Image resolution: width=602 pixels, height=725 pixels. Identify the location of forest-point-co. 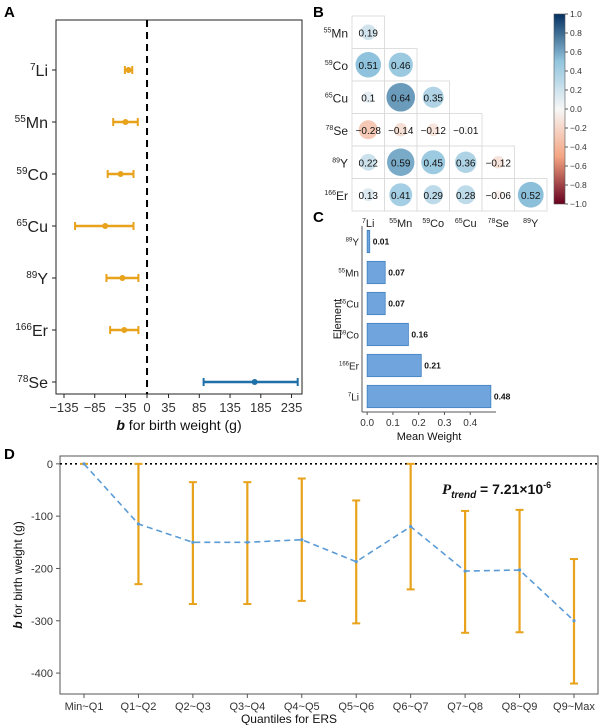
(120, 174).